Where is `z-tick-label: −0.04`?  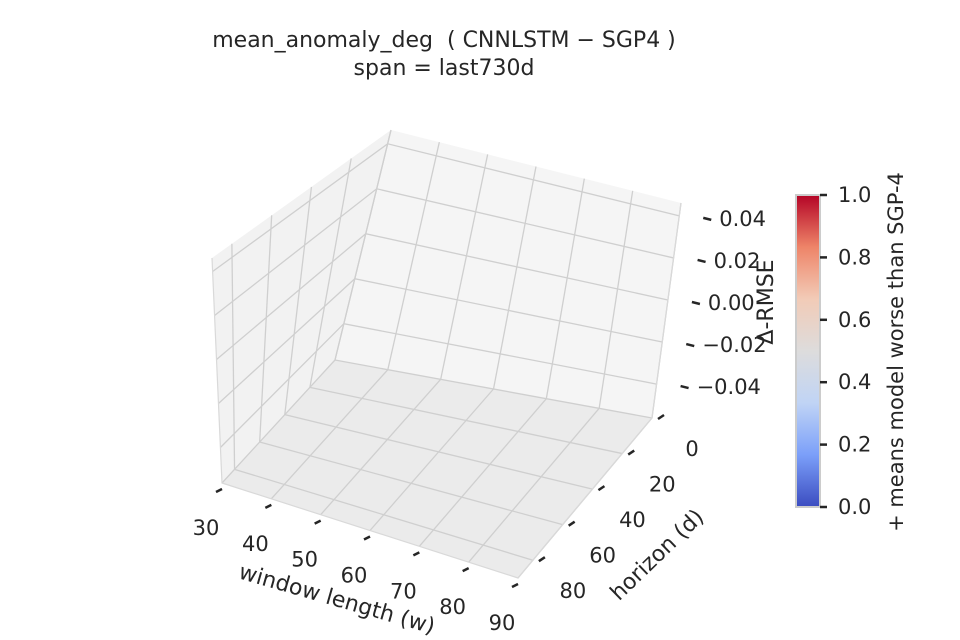 z-tick-label: −0.04 is located at coordinates (729, 387).